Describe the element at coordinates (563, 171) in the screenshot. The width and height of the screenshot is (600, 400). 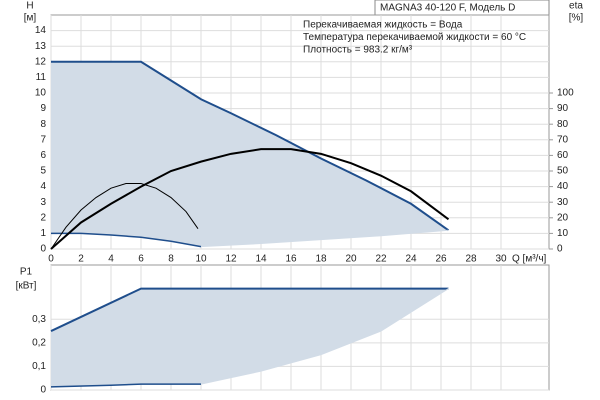
I see `y2-tick-label: 50` at that location.